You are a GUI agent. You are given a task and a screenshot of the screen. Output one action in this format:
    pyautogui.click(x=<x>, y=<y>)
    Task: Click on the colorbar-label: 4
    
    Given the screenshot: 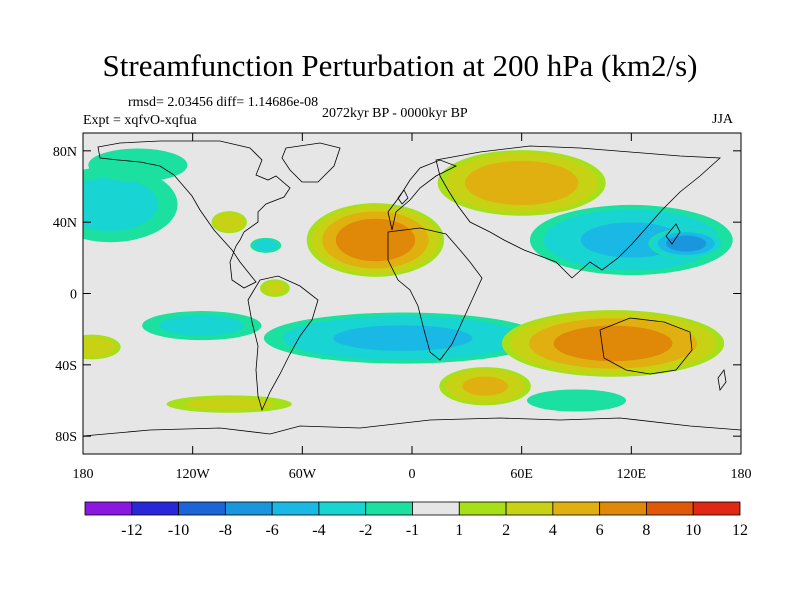 What is the action you would take?
    pyautogui.click(x=553, y=530)
    